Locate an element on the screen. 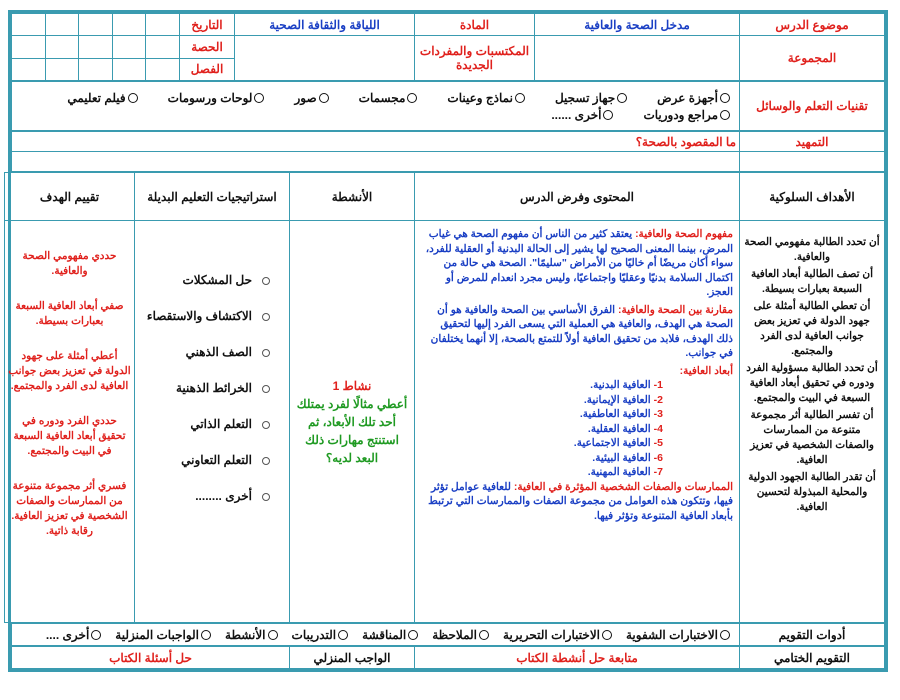 This screenshot has width=900, height=700. label: المكتسبات والمفردات الجديدة is located at coordinates (474, 58).